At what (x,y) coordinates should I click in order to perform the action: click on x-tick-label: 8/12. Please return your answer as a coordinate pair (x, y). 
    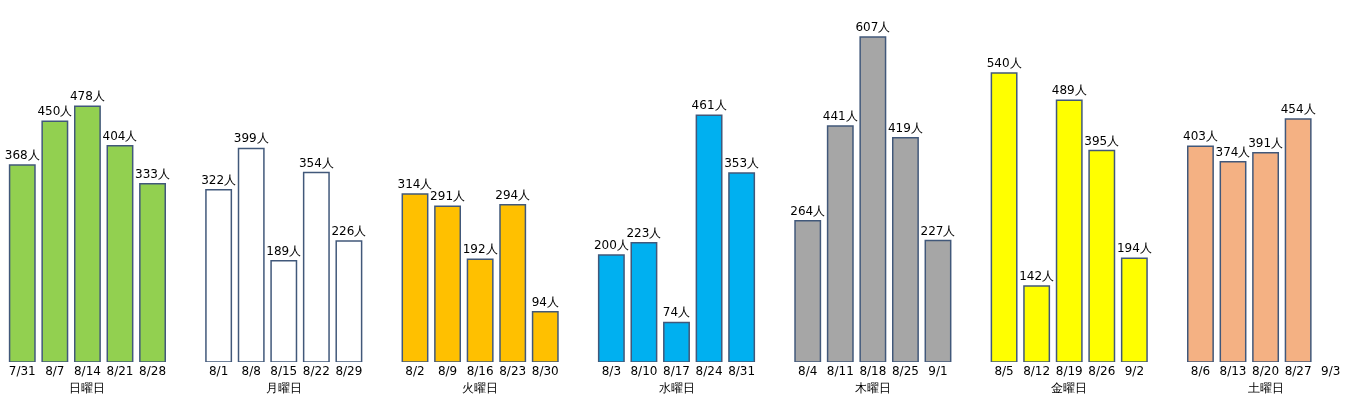
    Looking at the image, I should click on (1037, 371).